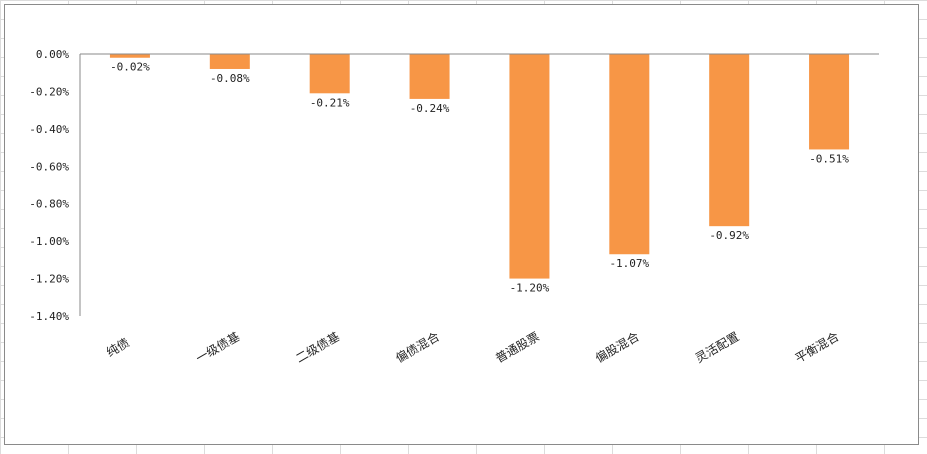  What do you see at coordinates (218, 347) in the screenshot?
I see `category-label: 一级债基` at bounding box center [218, 347].